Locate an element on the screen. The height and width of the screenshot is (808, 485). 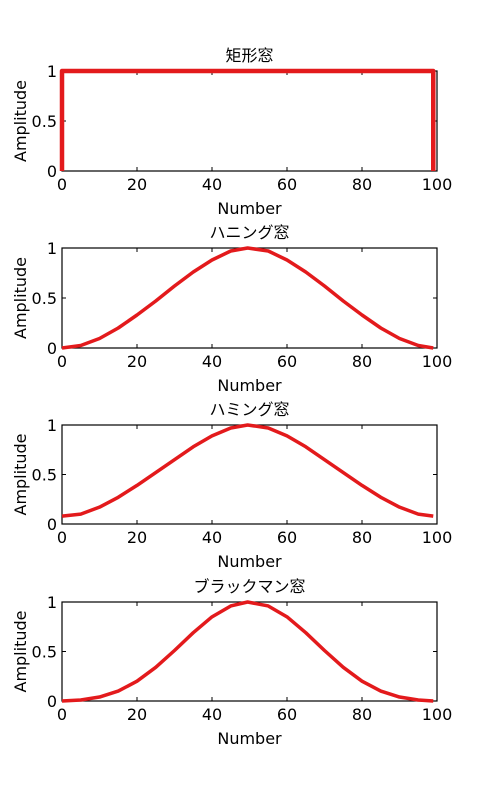
chart-title: ハミング窓 is located at coordinates (249, 409).